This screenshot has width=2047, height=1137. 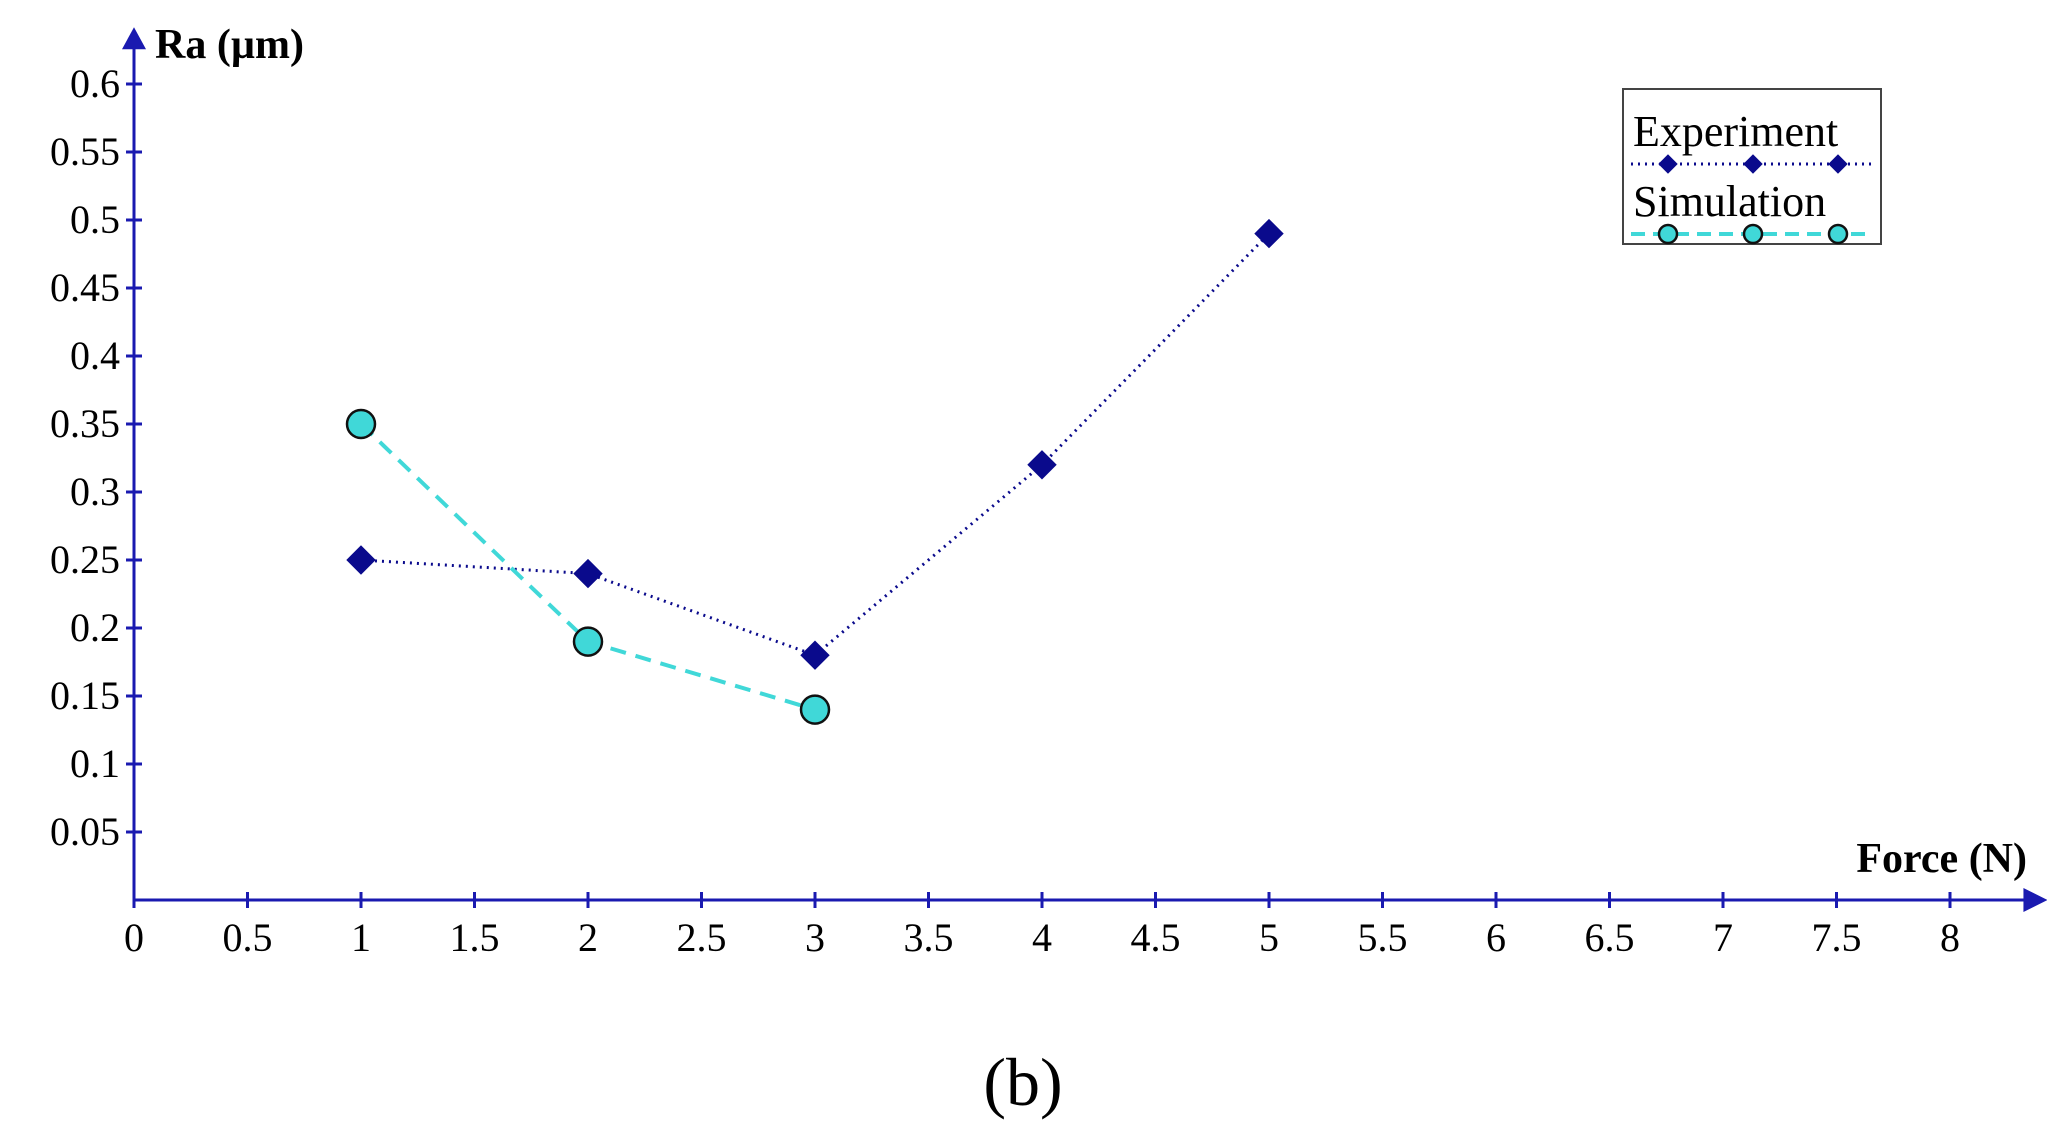 What do you see at coordinates (1383, 937) in the screenshot?
I see `x-tick-label: 5.5` at bounding box center [1383, 937].